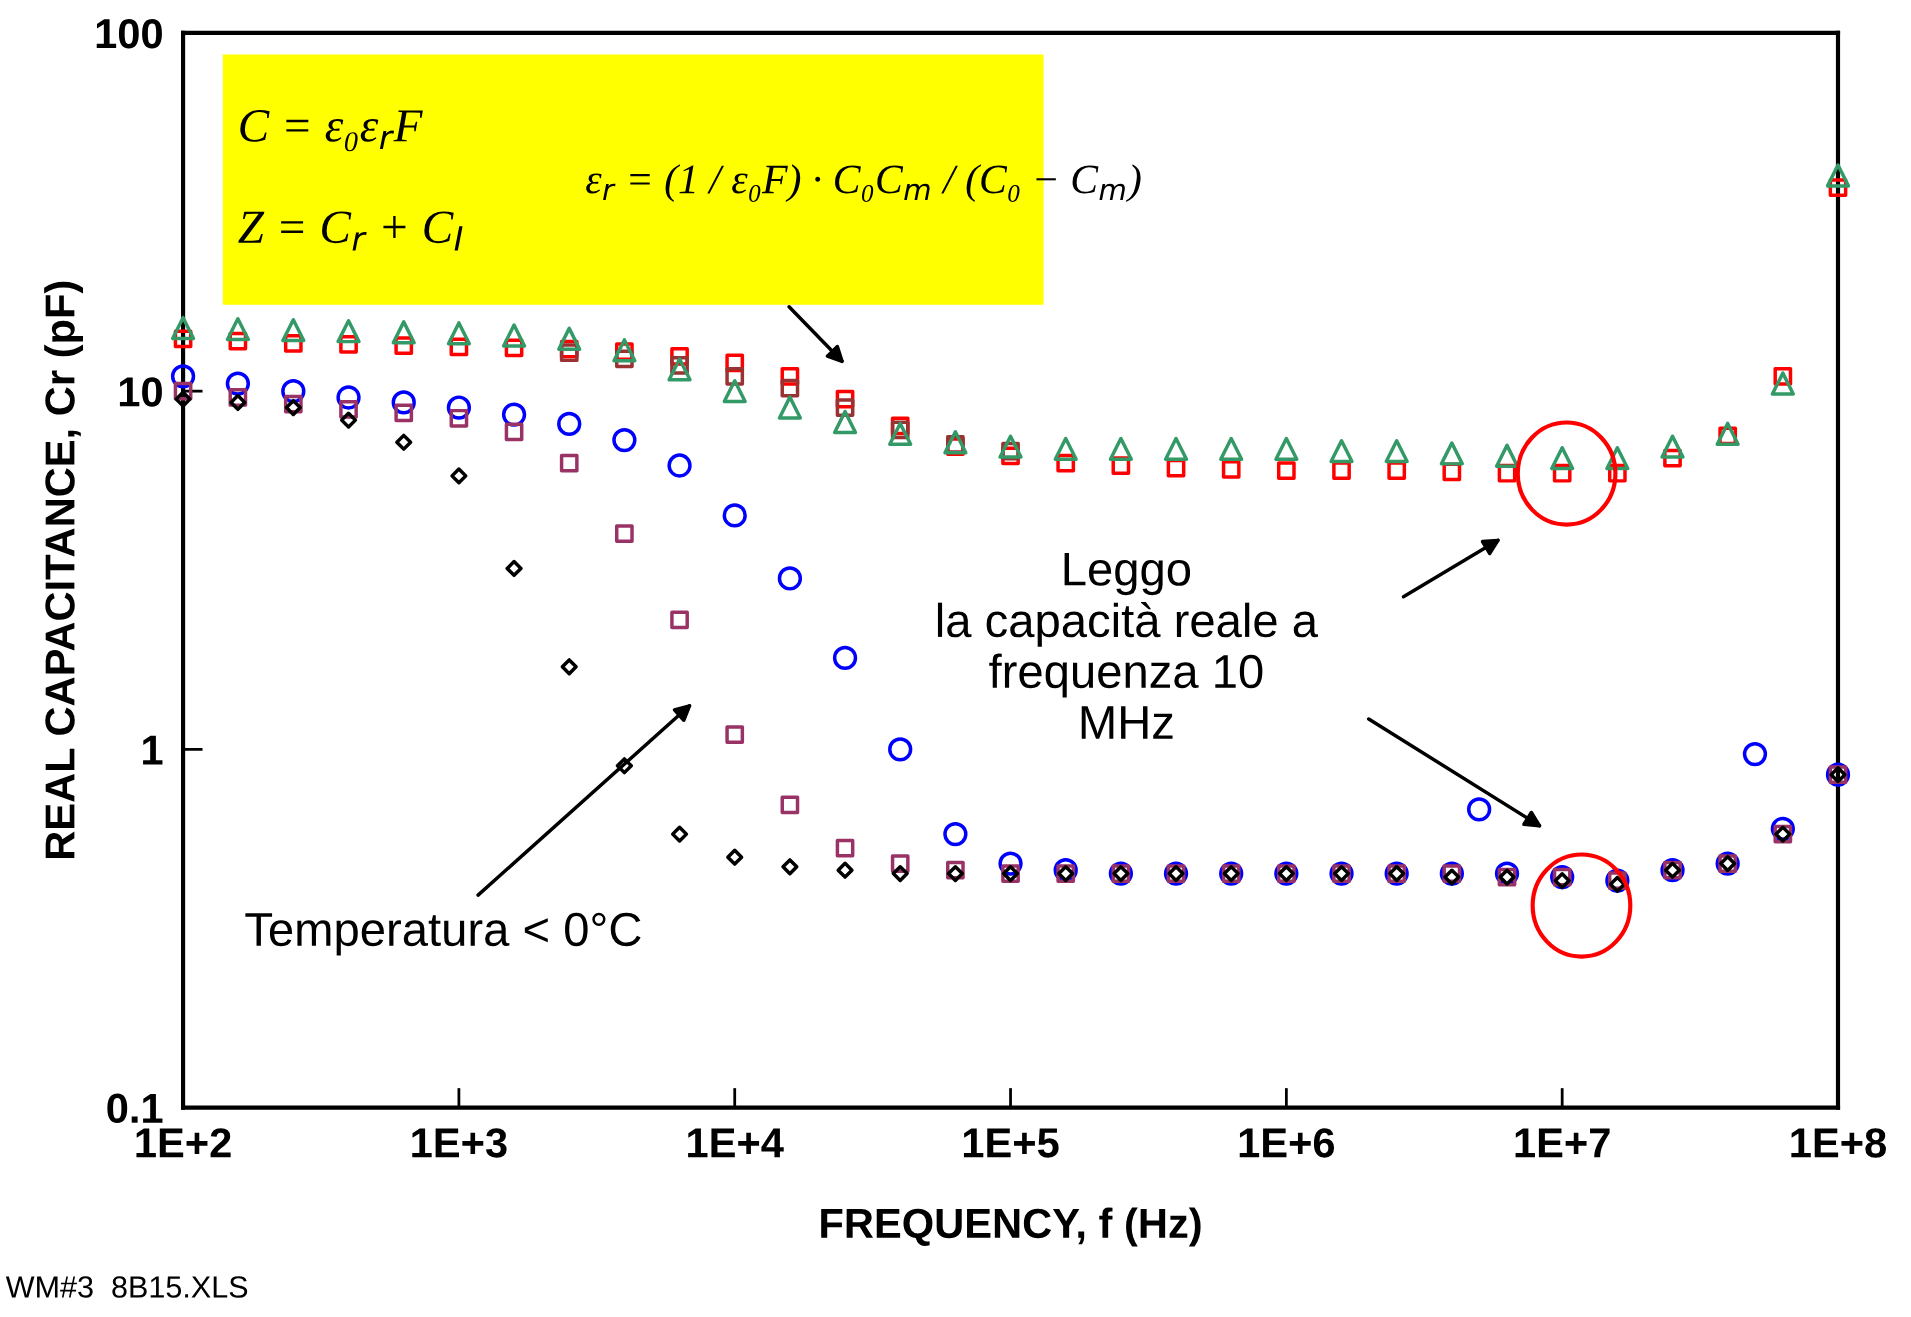  What do you see at coordinates (443, 934) in the screenshot?
I see `annotation: Temperatura < 0°C` at bounding box center [443, 934].